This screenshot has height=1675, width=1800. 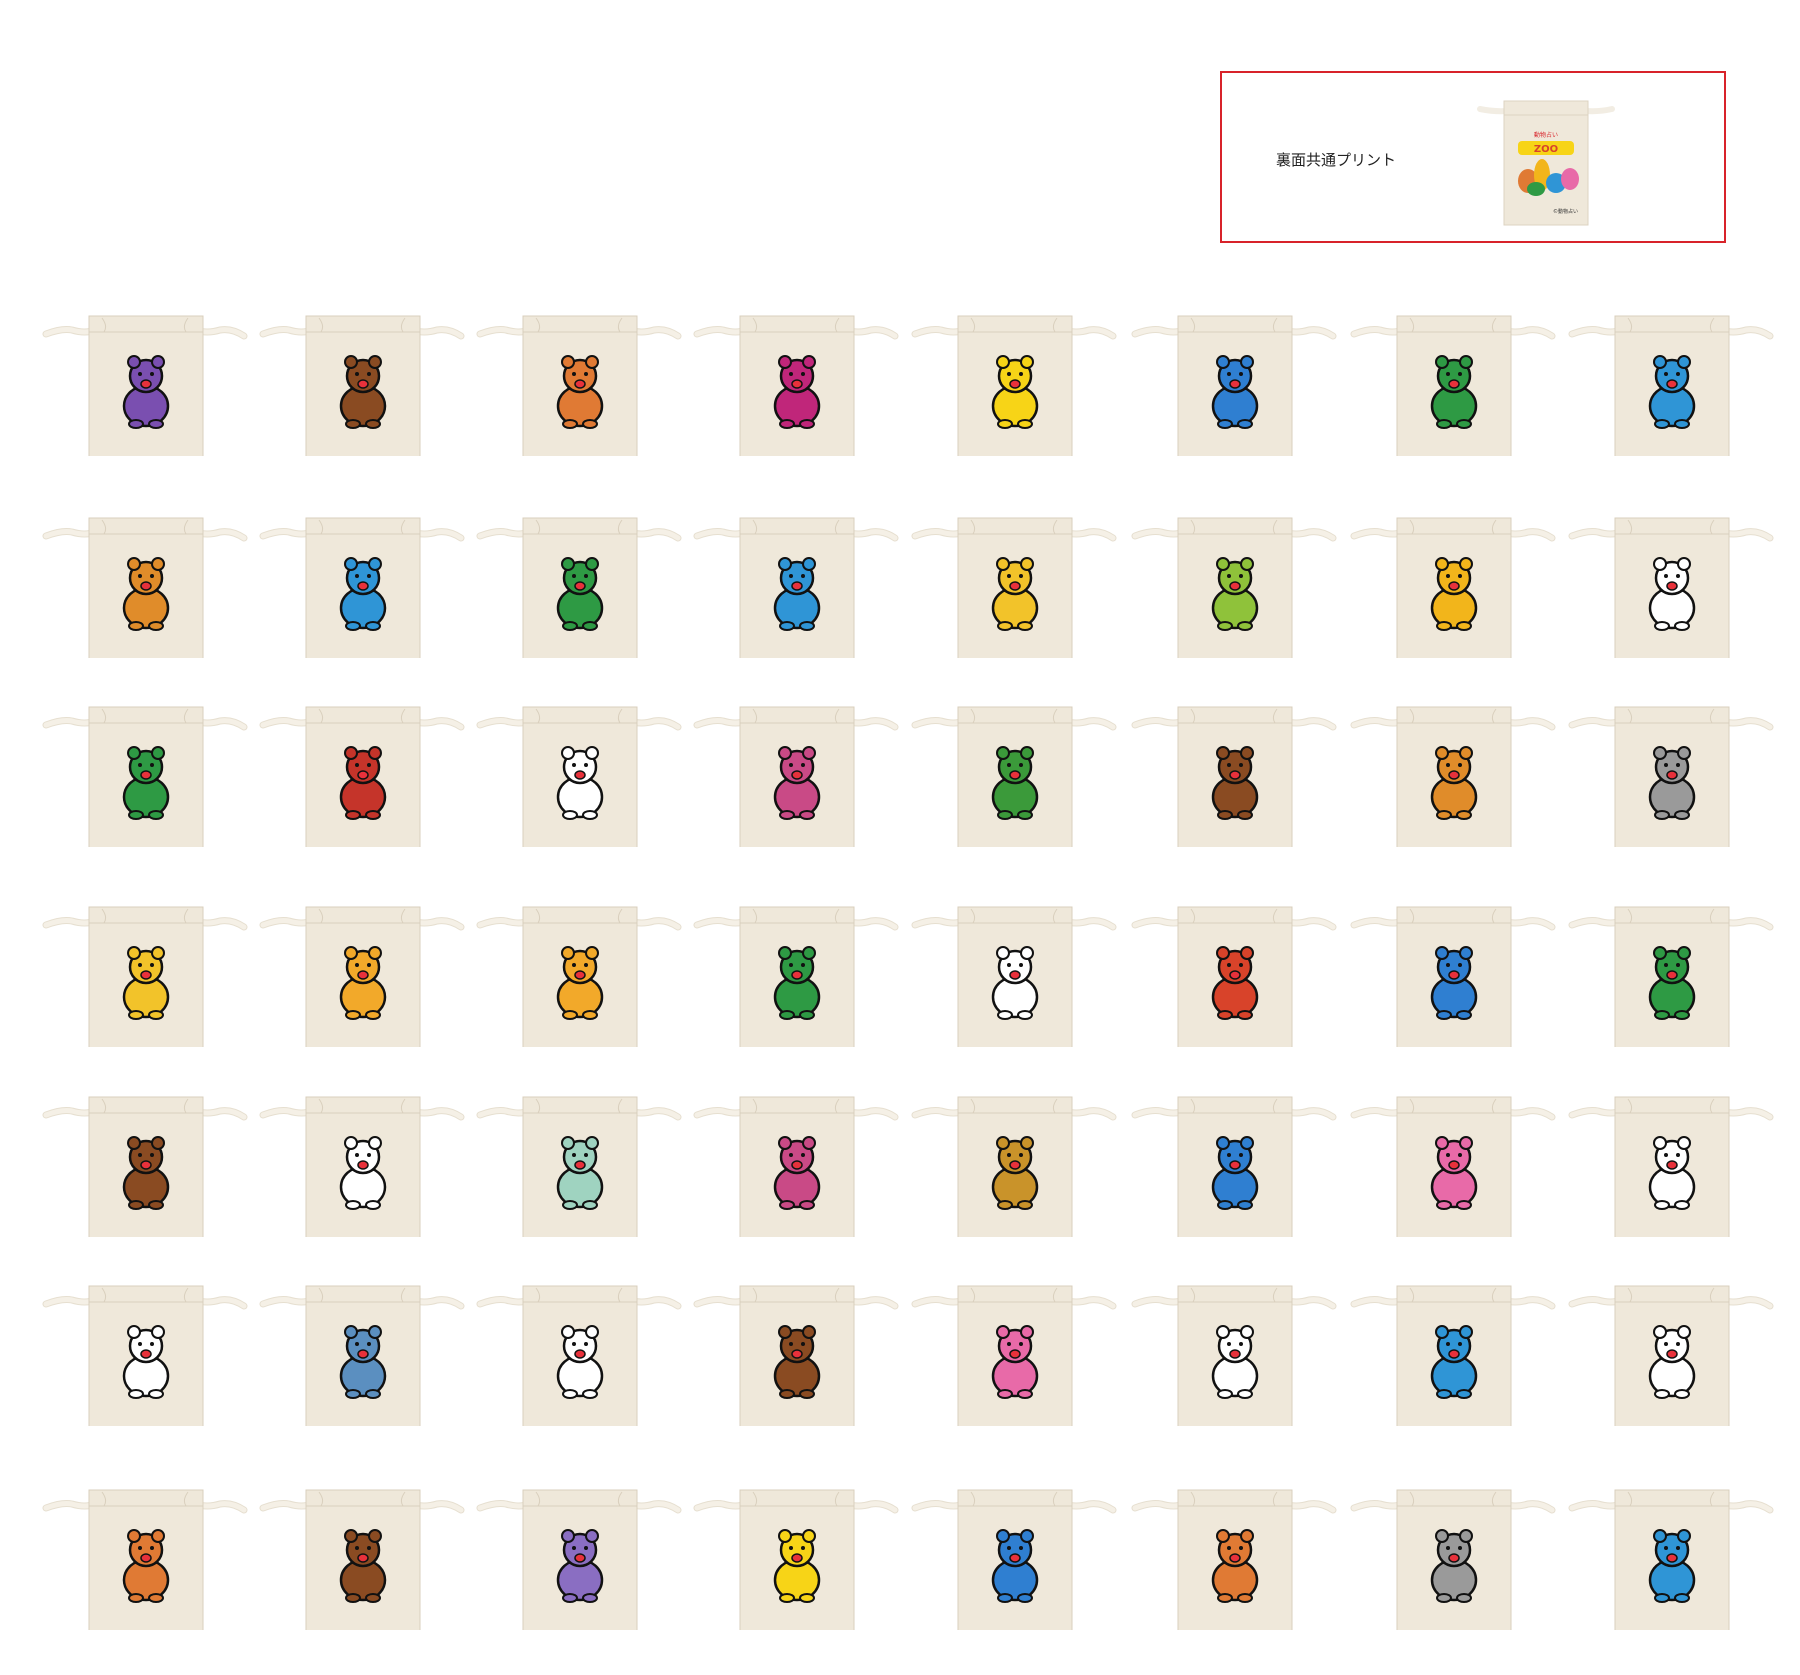 I want to click on pouch-bat, so click(x=145, y=381).